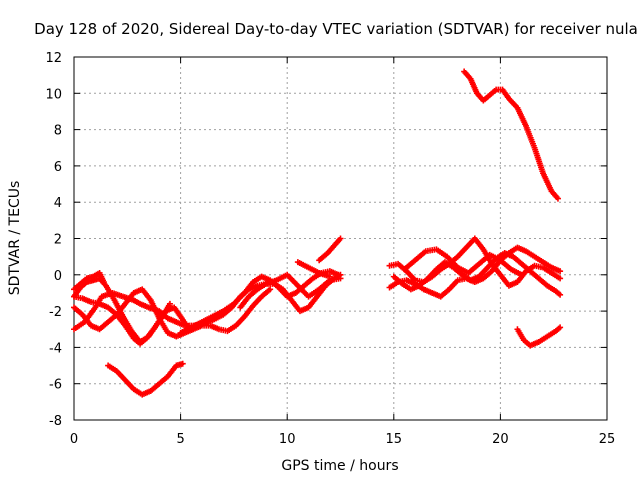 The width and height of the screenshot is (640, 480). I want to click on series-arc13, so click(477, 274).